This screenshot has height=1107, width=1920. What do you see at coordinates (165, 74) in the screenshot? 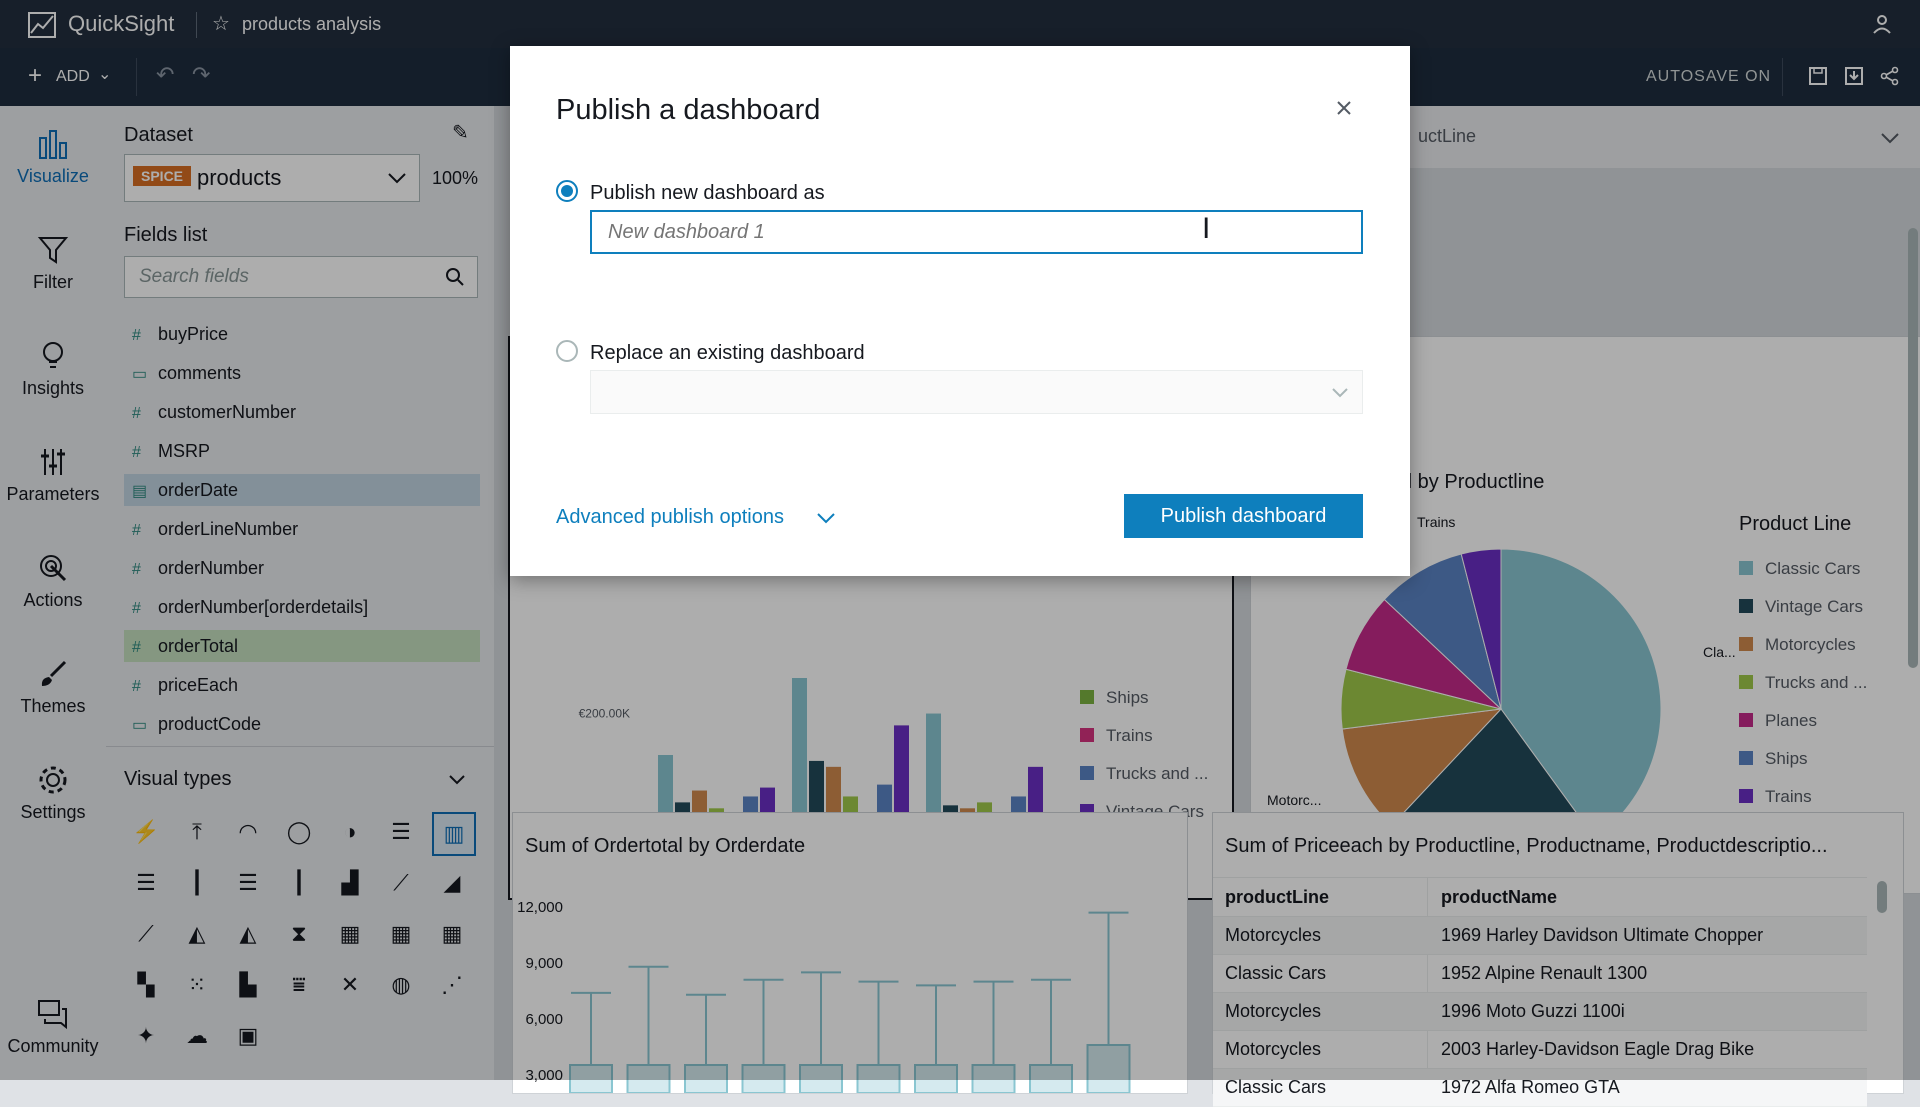
I see `undo-icon: ↶` at bounding box center [165, 74].